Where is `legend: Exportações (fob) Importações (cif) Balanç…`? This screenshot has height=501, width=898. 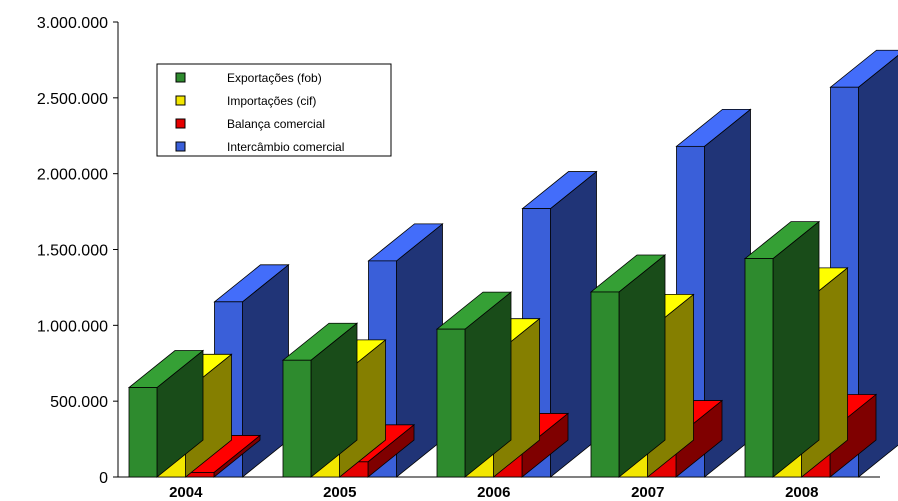
legend: Exportações (fob) Importações (cif) Balanç… is located at coordinates (274, 110).